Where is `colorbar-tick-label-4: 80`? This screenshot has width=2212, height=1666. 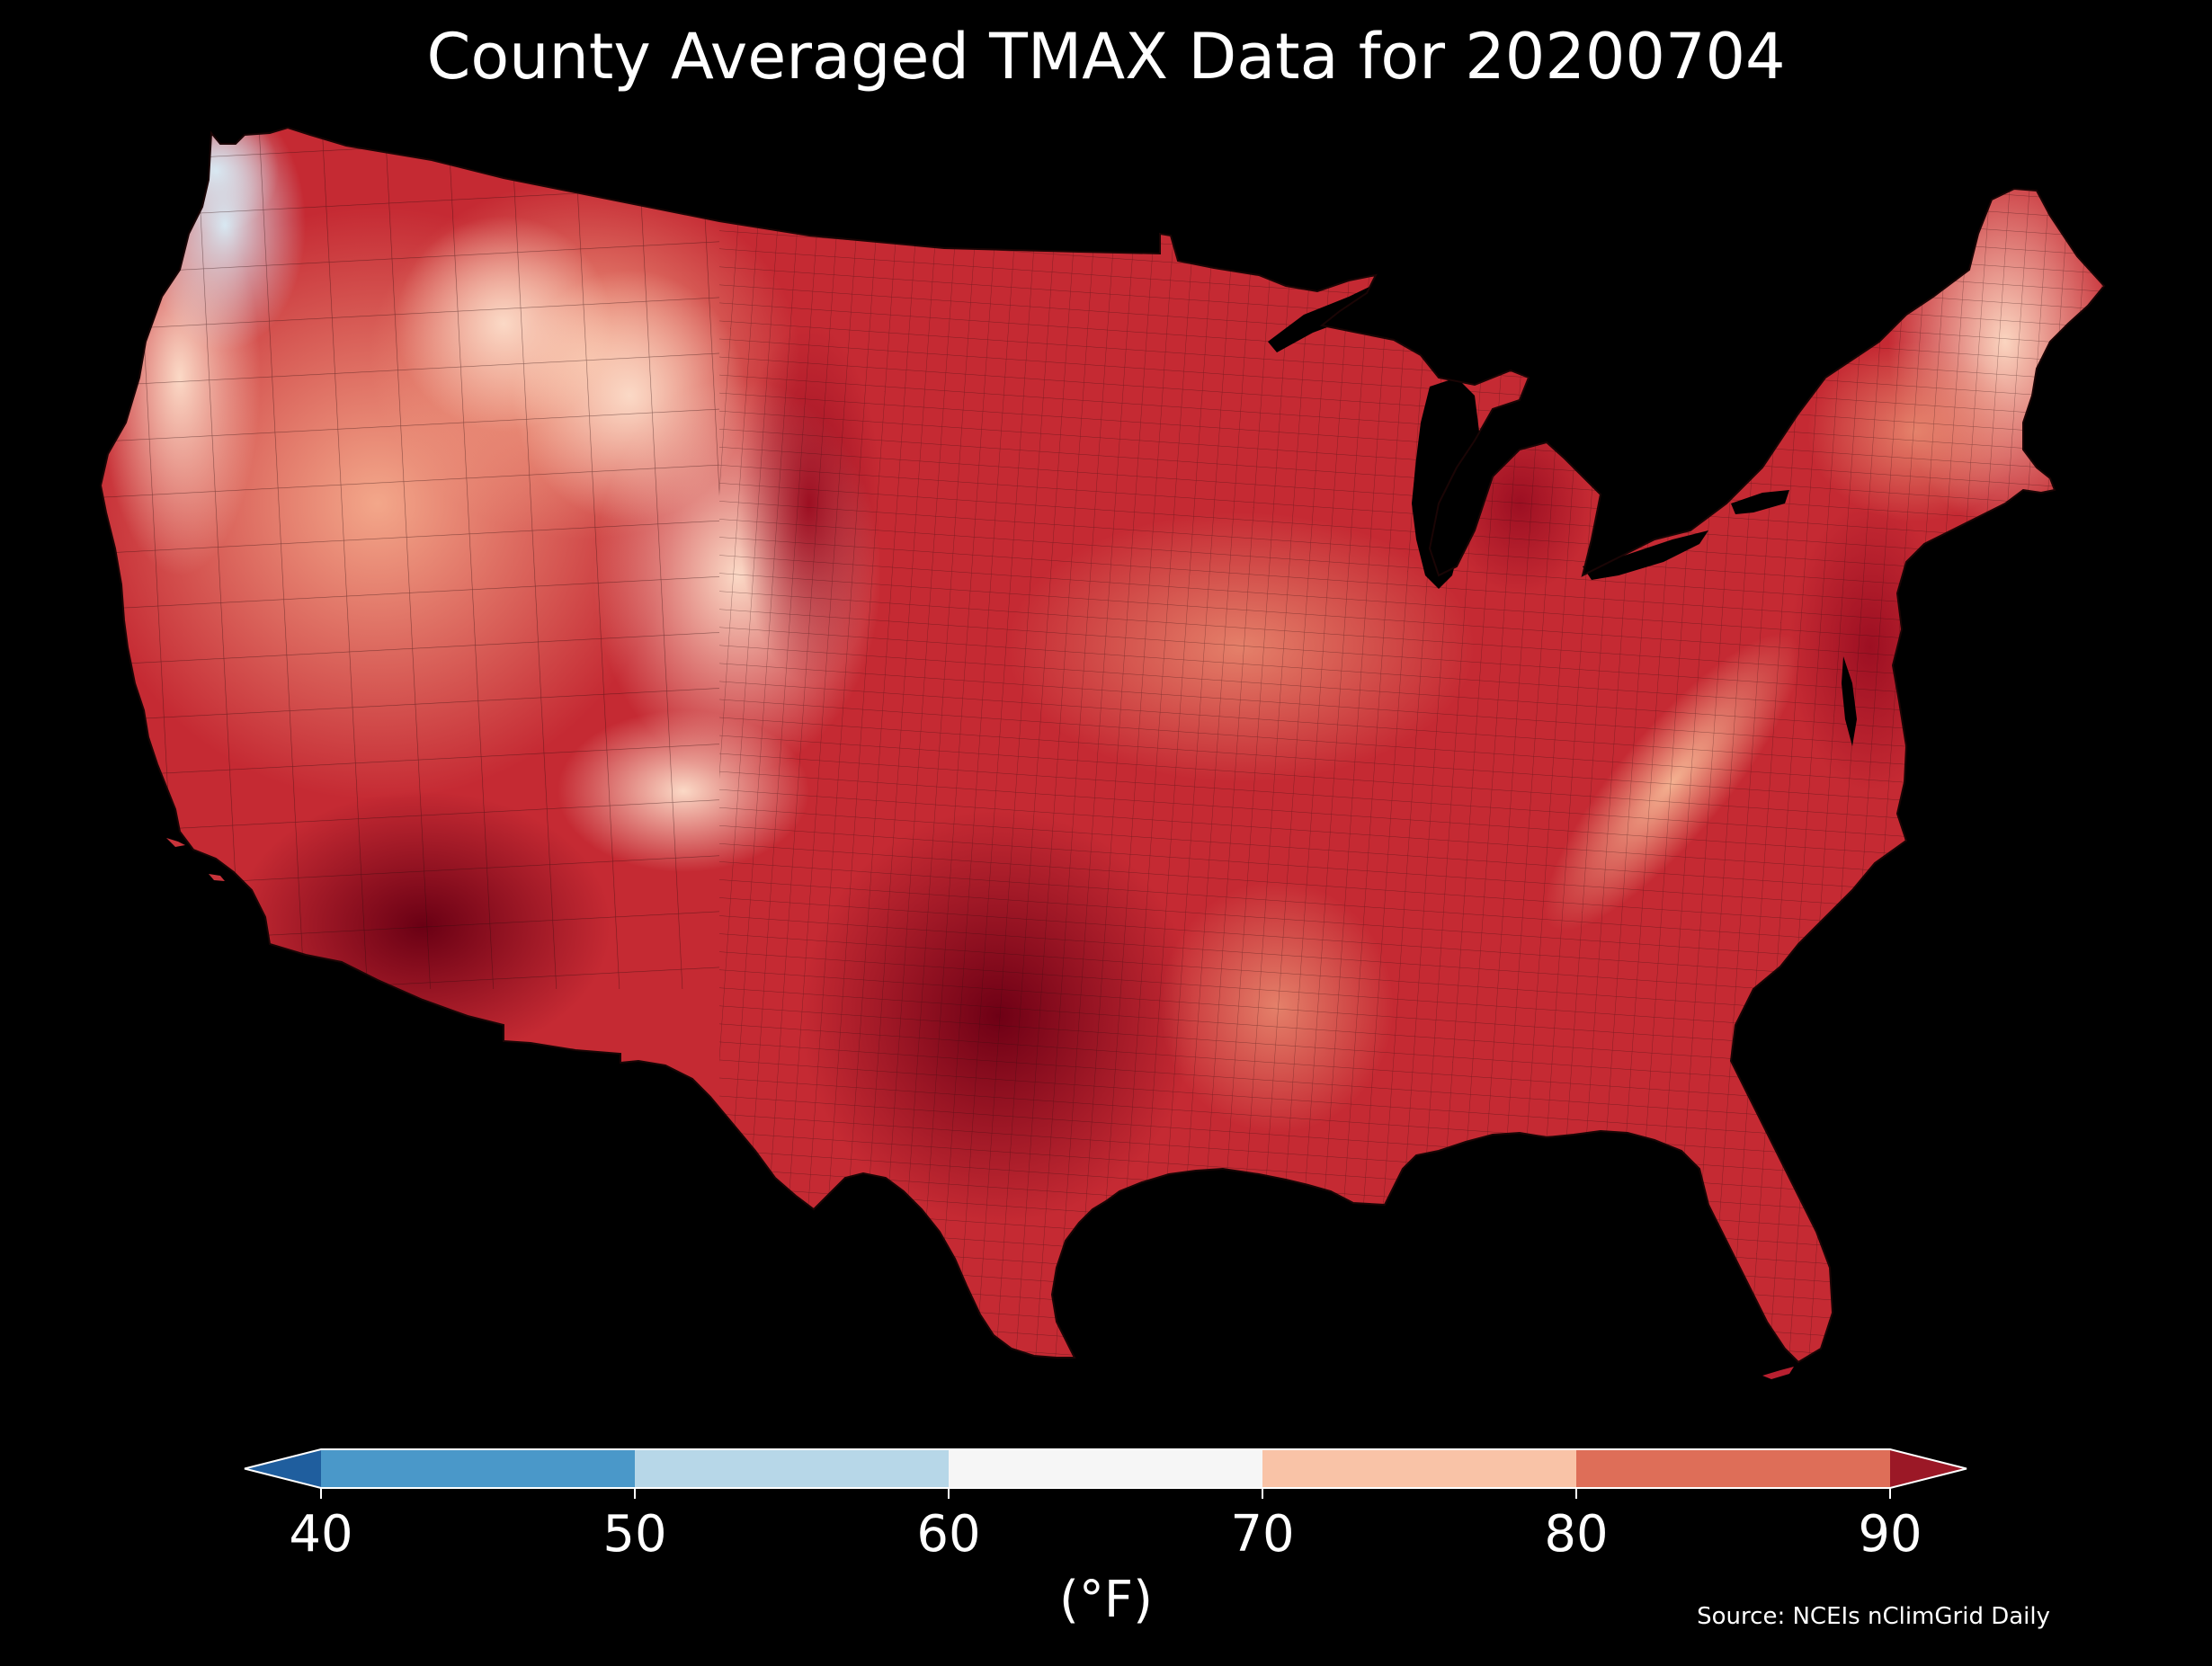 colorbar-tick-label-4: 80 is located at coordinates (1576, 1535).